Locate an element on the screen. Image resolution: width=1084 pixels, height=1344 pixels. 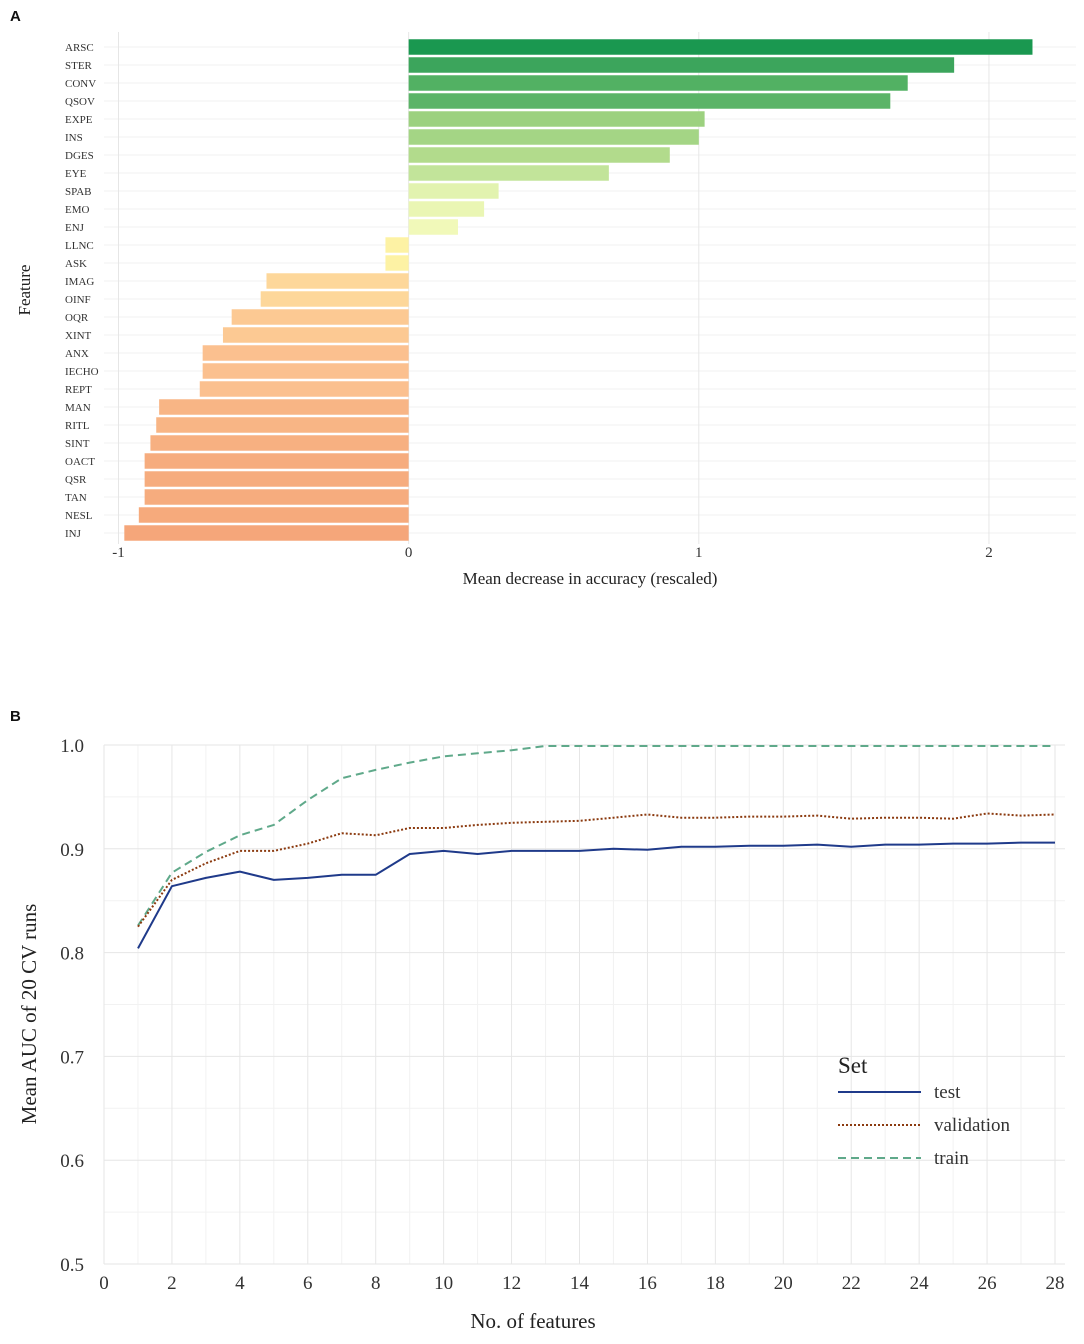
series-line-train is located at coordinates (596, 836).